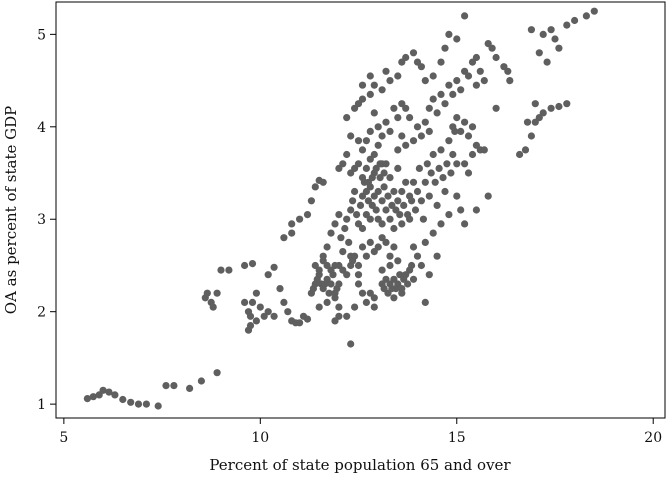  Describe the element at coordinates (41, 313) in the screenshot. I see `y-tick-label: 2` at that location.